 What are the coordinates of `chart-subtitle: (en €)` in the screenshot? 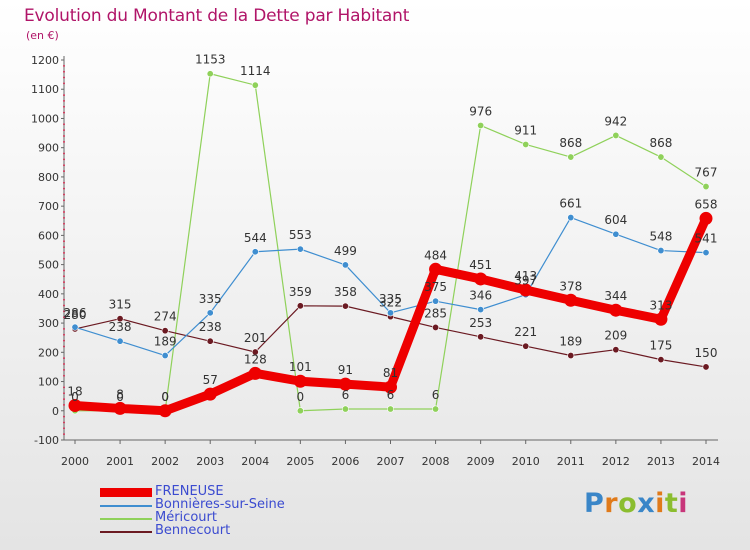 It's located at (42, 35).